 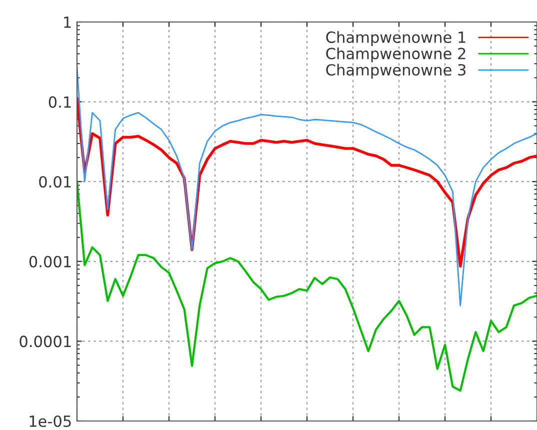 What do you see at coordinates (396, 54) in the screenshot?
I see `legend-label: Champwenowne 2` at bounding box center [396, 54].